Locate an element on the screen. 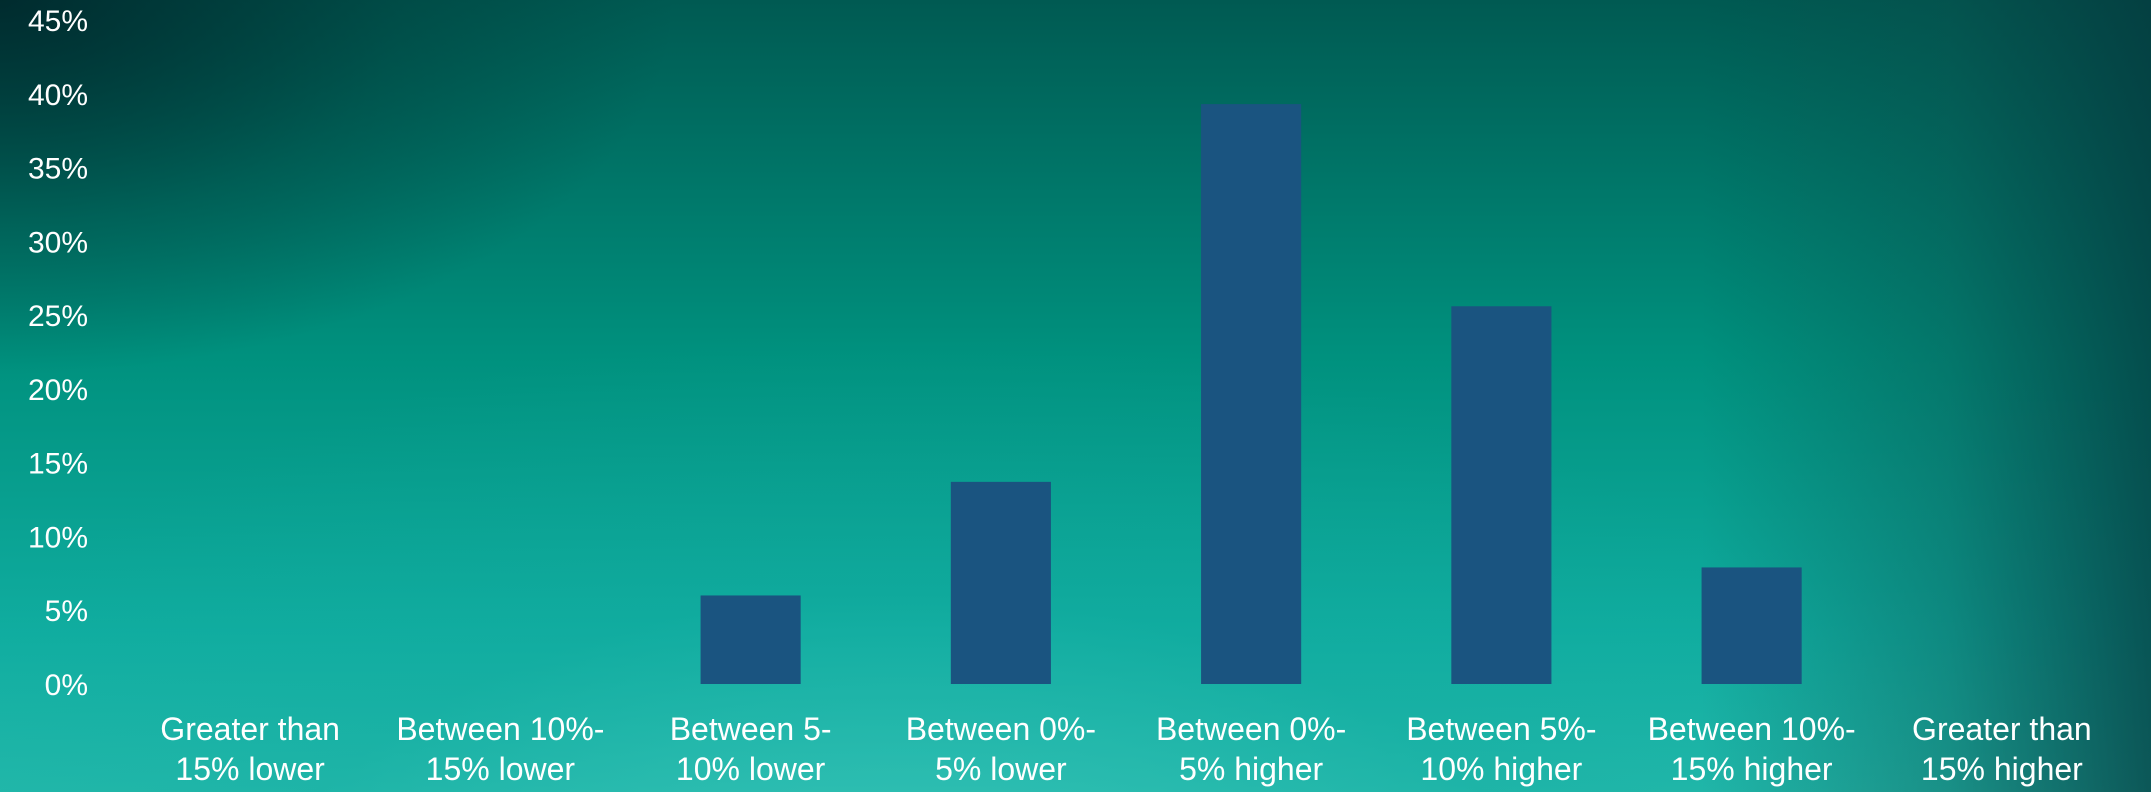 Image resolution: width=2151 pixels, height=792 pixels. x-tick-label: Between 5- 10% lower is located at coordinates (751, 749).